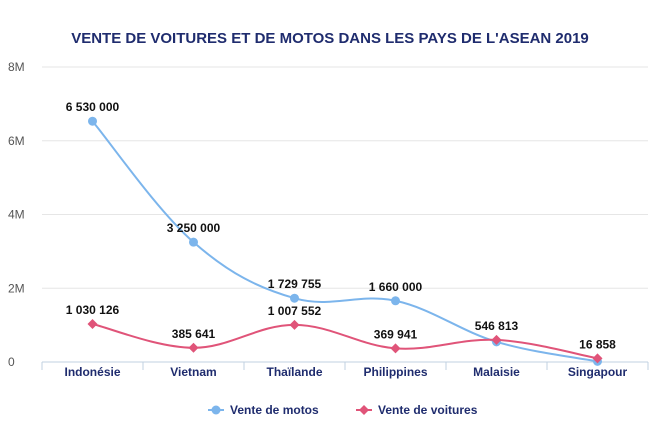  Describe the element at coordinates (274, 410) in the screenshot. I see `legend-label-motos: Vente de motos` at that location.